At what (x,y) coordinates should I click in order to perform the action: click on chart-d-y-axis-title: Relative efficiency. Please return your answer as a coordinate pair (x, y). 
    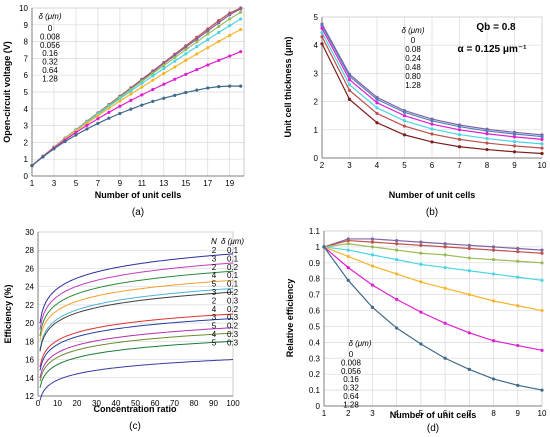
    Looking at the image, I should click on (290, 318).